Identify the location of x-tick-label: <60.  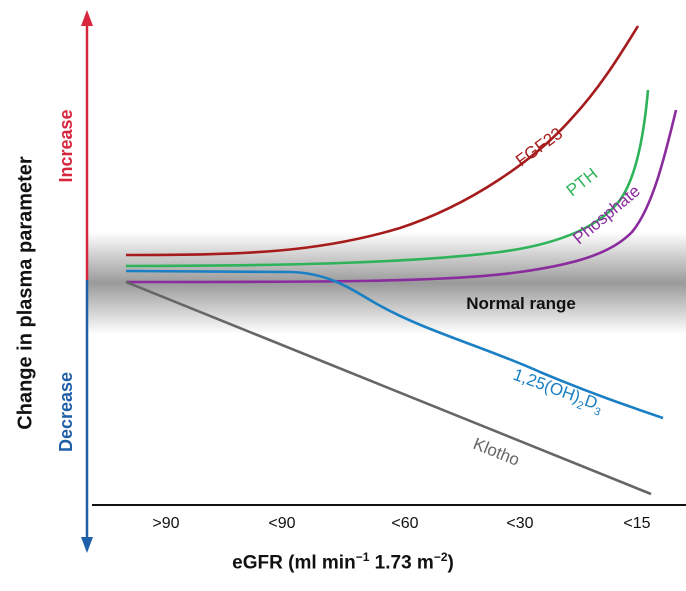
(404, 523).